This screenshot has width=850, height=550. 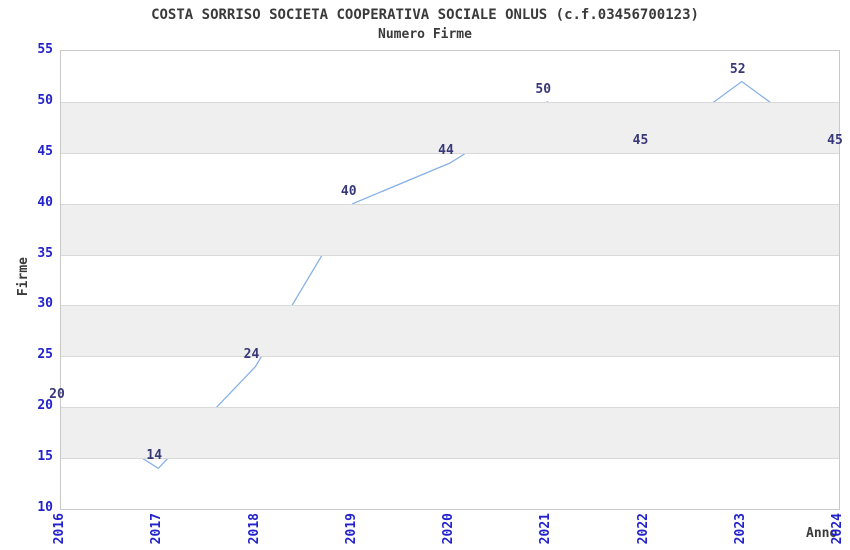 What do you see at coordinates (45, 355) in the screenshot?
I see `y-tick-label: 25` at bounding box center [45, 355].